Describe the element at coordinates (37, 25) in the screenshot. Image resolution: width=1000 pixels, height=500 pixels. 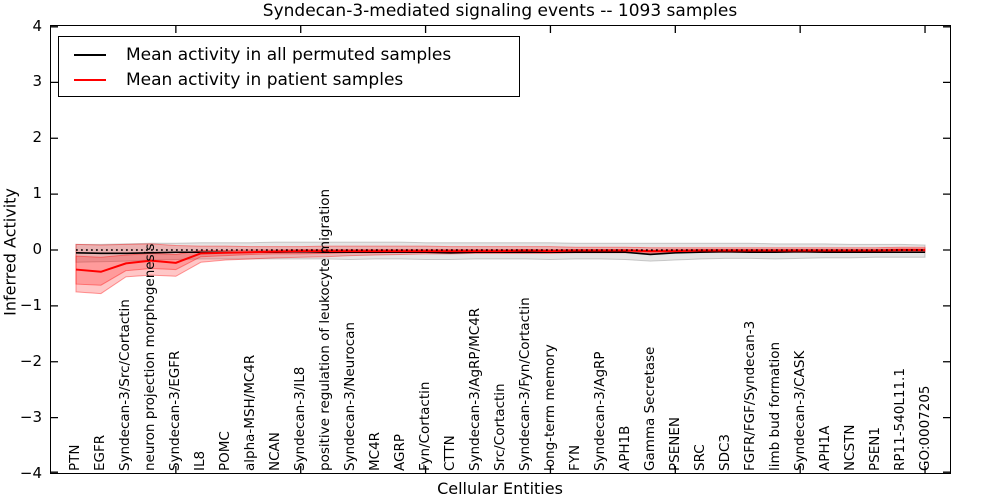
I see `y-tick-label: 4` at that location.